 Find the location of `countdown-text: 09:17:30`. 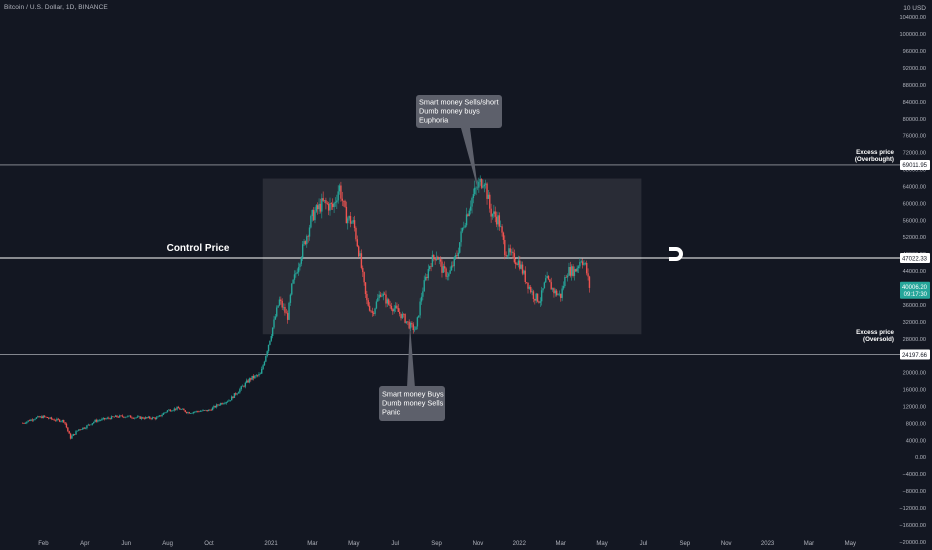

countdown-text: 09:17:30 is located at coordinates (916, 295).